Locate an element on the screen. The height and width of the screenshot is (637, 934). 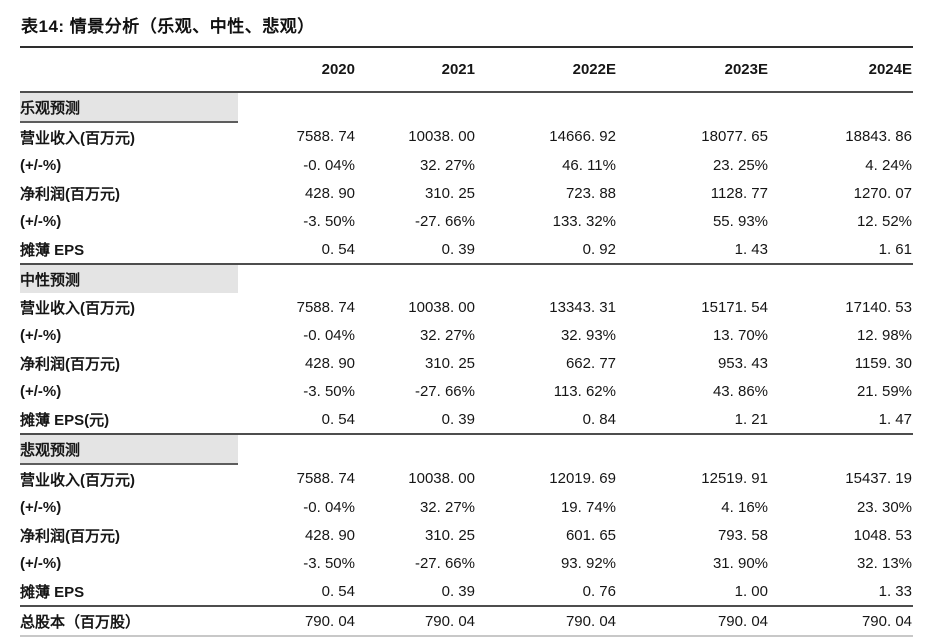
data-row: 摊薄 EPS(元) 0. 54 0. 39 0. 84 1. 21 1. 47 is located at coordinates (466, 419).